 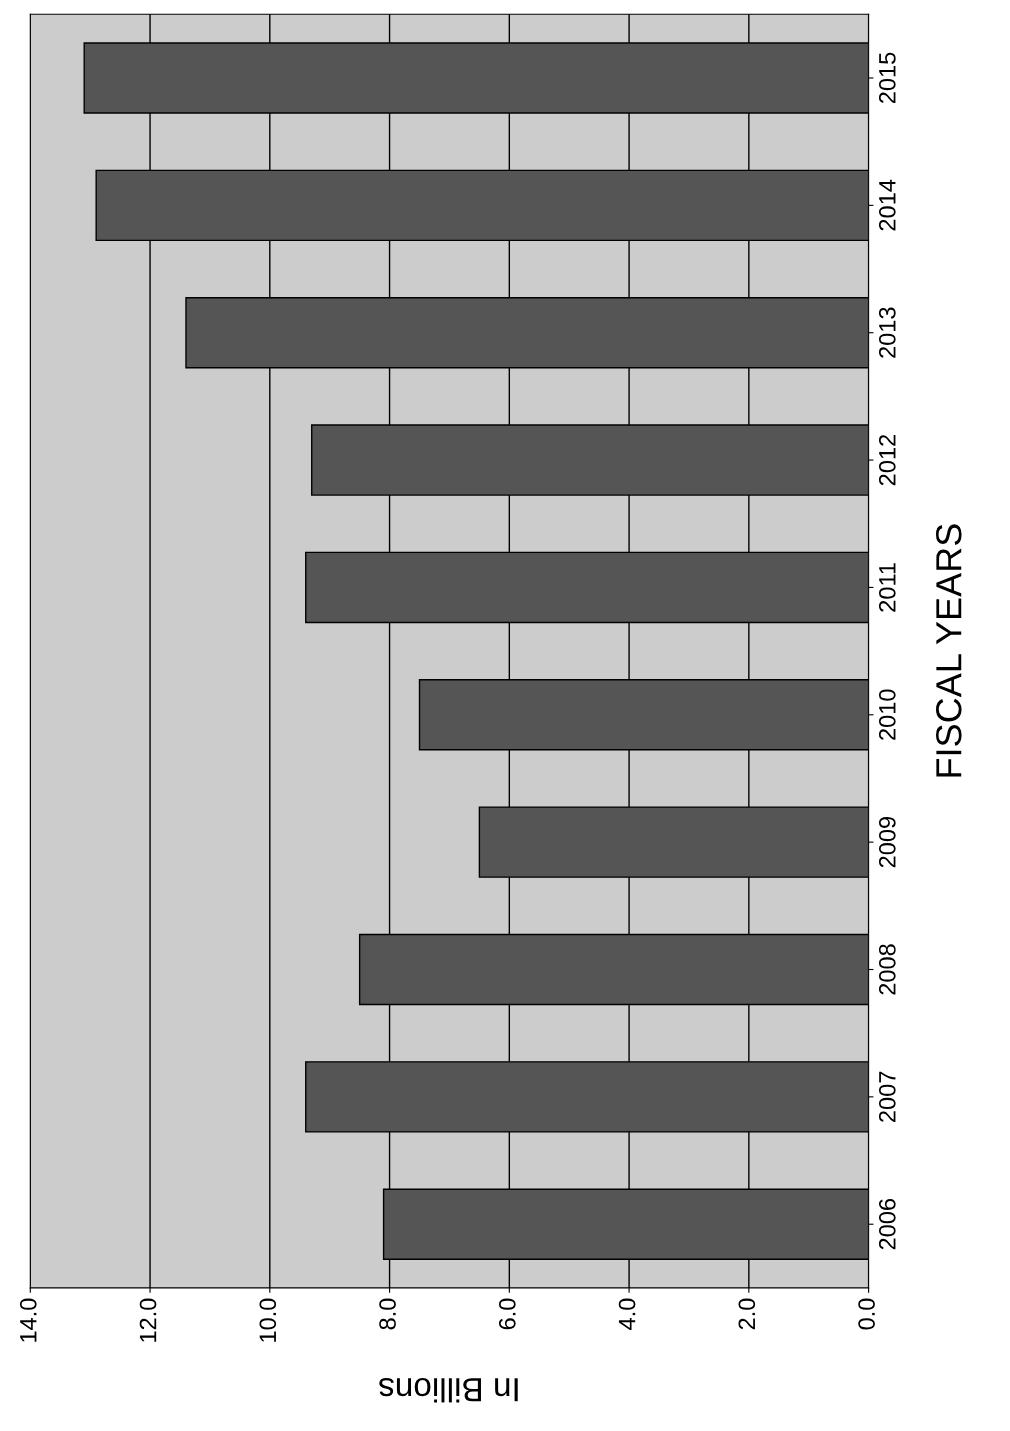 What do you see at coordinates (887, 1224) in the screenshot?
I see `y-tick-label: 2006` at bounding box center [887, 1224].